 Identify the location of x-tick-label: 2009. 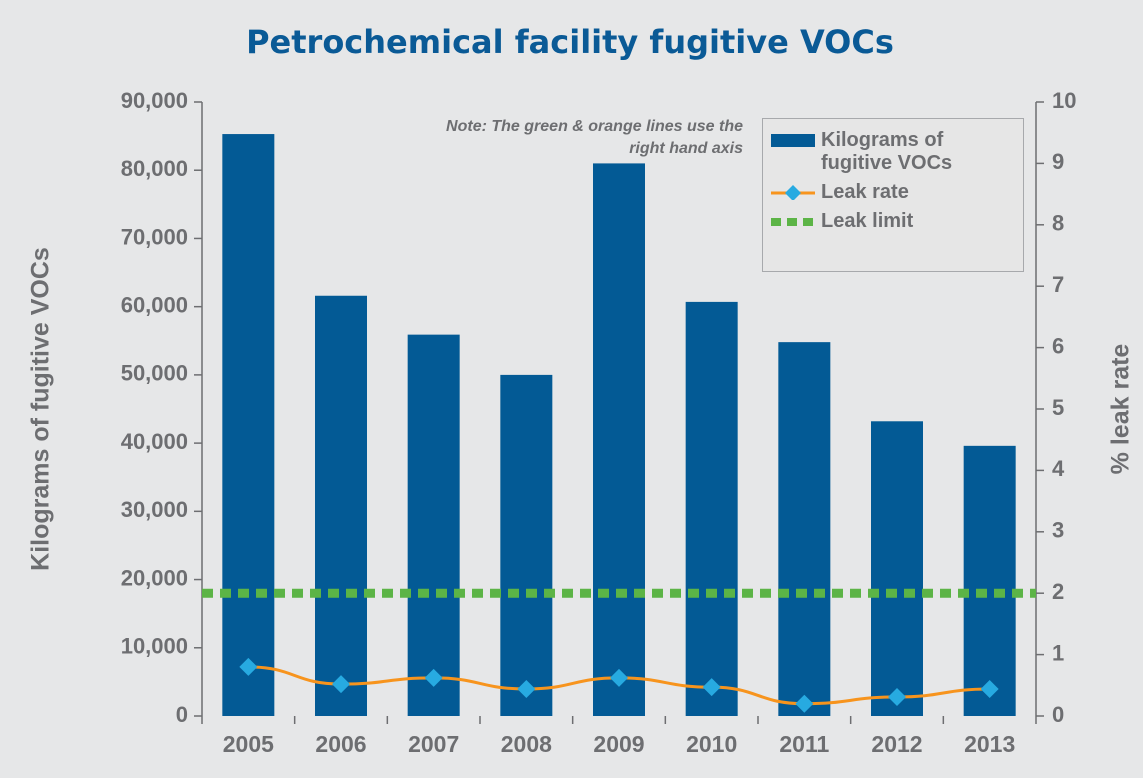
(618, 744).